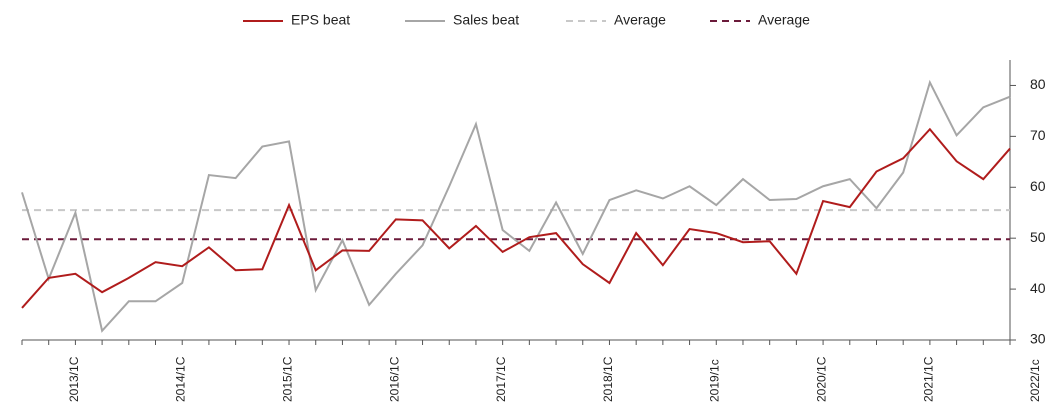 This screenshot has width=1053, height=405. What do you see at coordinates (822, 379) in the screenshot?
I see `x-tick-label: 2020/1C` at bounding box center [822, 379].